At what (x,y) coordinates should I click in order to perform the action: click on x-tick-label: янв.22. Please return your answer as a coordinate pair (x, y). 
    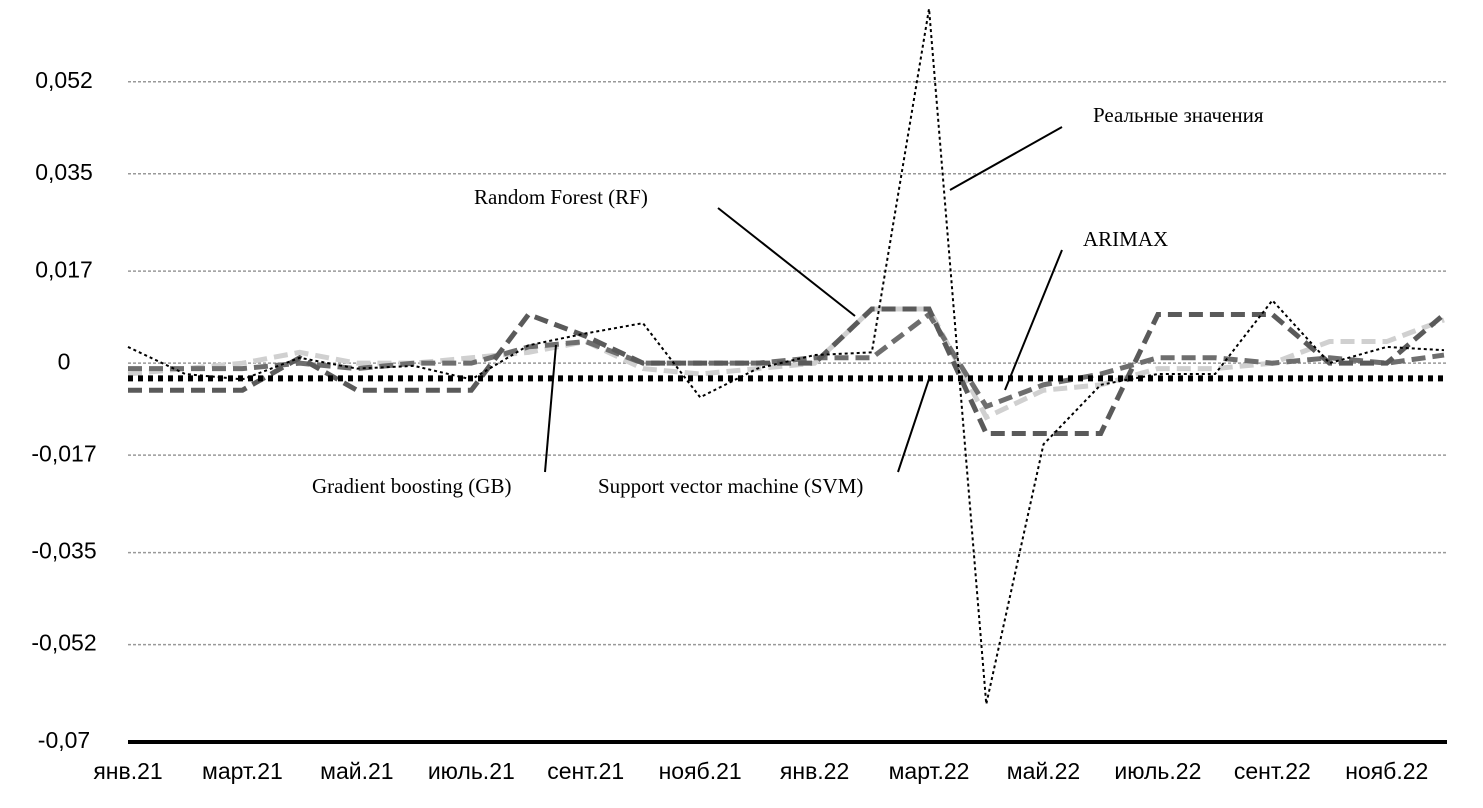
    Looking at the image, I should click on (814, 771).